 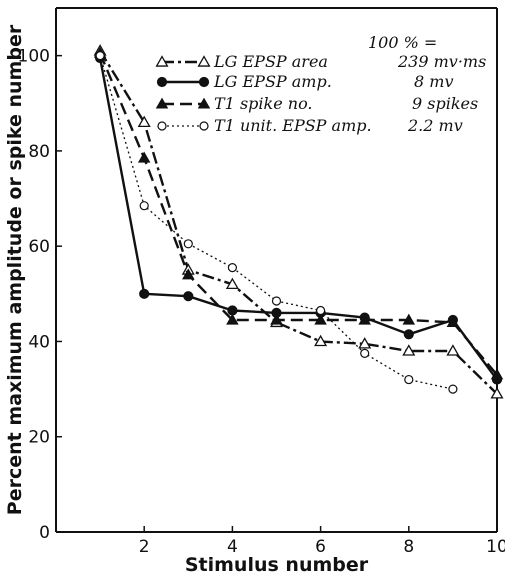 What do you see at coordinates (272, 81) in the screenshot?
I see `legend-label: LG EPSP amp.` at bounding box center [272, 81].